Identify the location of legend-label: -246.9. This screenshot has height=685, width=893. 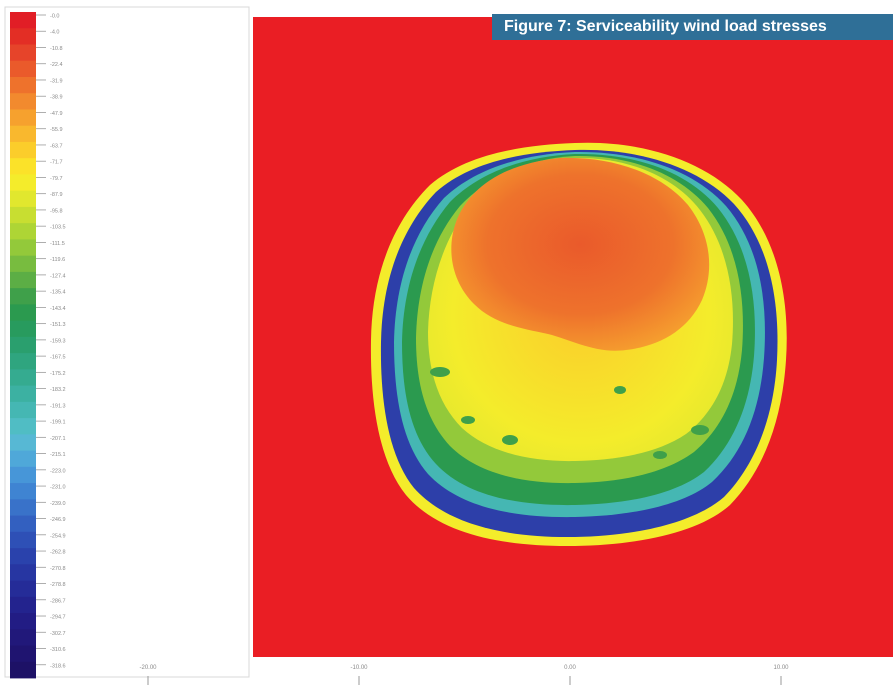
(58, 520).